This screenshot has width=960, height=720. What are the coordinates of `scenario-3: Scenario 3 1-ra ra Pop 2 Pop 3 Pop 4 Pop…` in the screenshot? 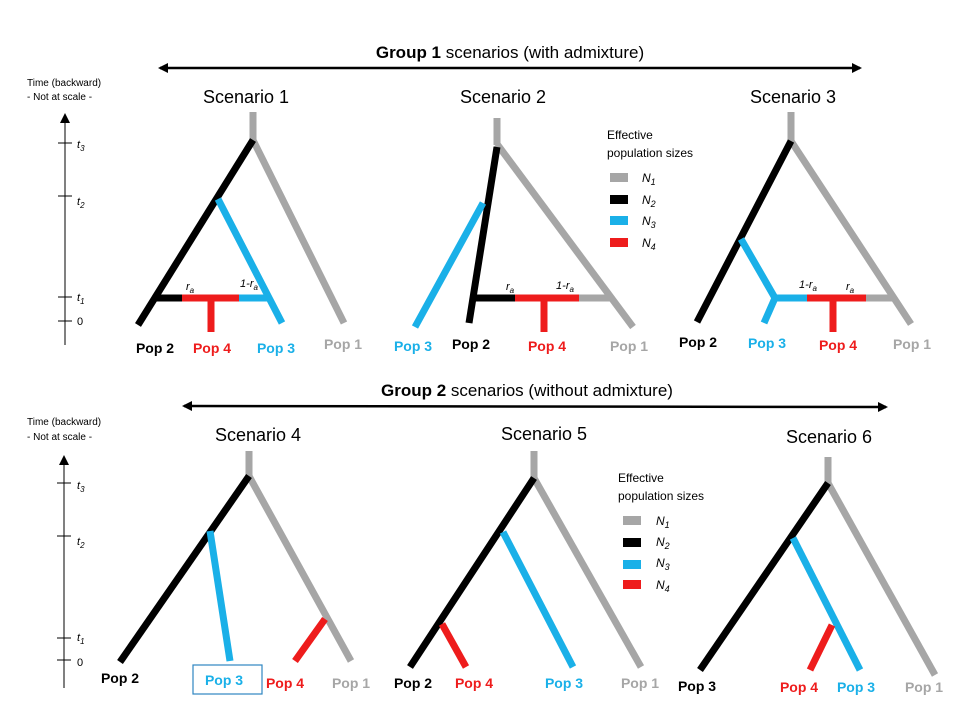 It's located at (805, 220).